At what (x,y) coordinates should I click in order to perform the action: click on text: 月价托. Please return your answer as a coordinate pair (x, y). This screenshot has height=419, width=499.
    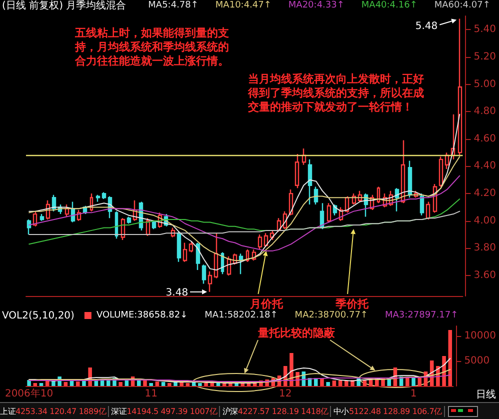
    Looking at the image, I should click on (266, 304).